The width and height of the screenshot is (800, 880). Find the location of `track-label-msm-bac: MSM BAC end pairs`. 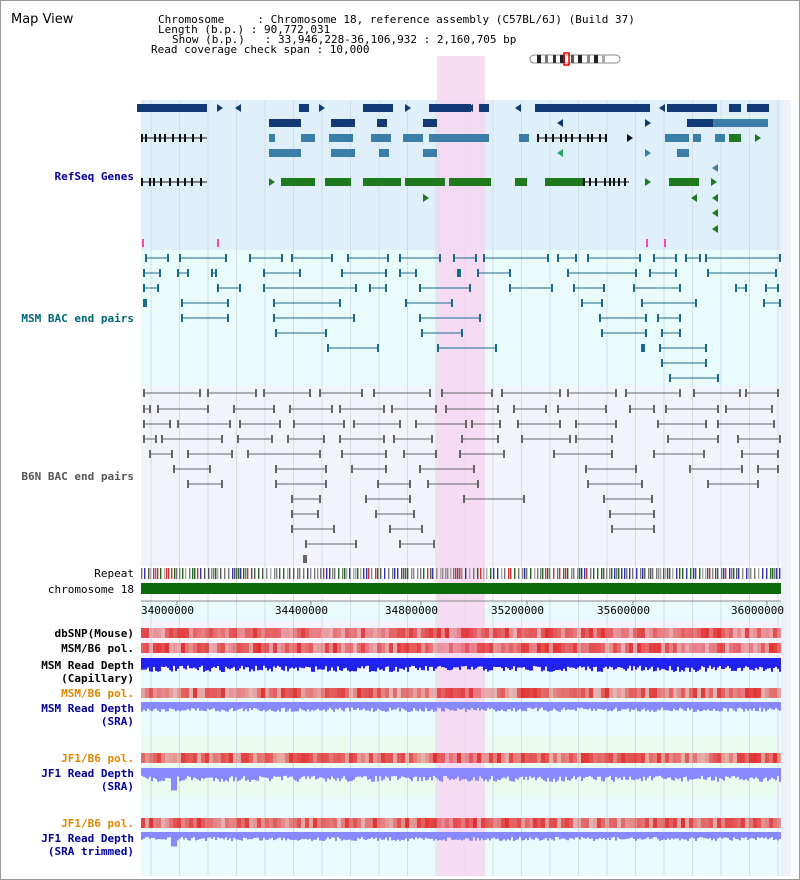

track-label-msm-bac: MSM BAC end pairs is located at coordinates (77, 318).